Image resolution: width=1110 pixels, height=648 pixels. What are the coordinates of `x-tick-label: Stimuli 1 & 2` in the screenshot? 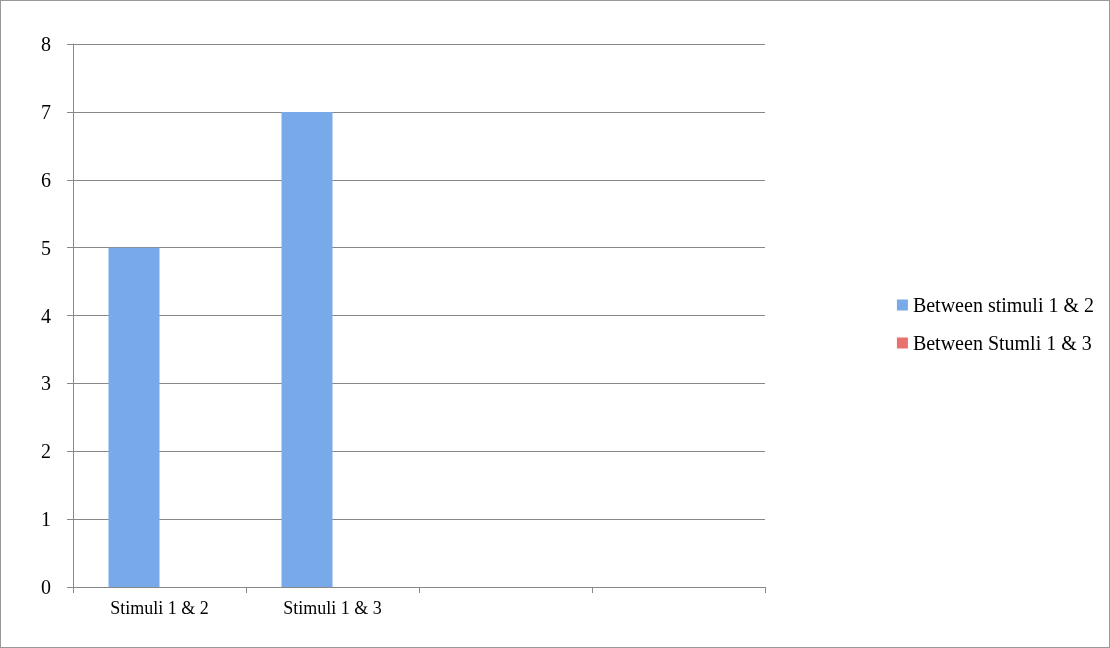 It's located at (159, 608).